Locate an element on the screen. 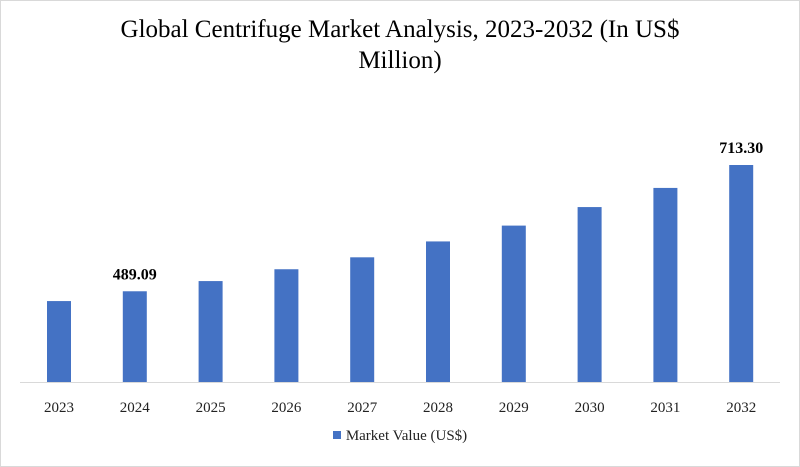 Image resolution: width=800 pixels, height=467 pixels. x-tick-label: 2032 is located at coordinates (741, 408).